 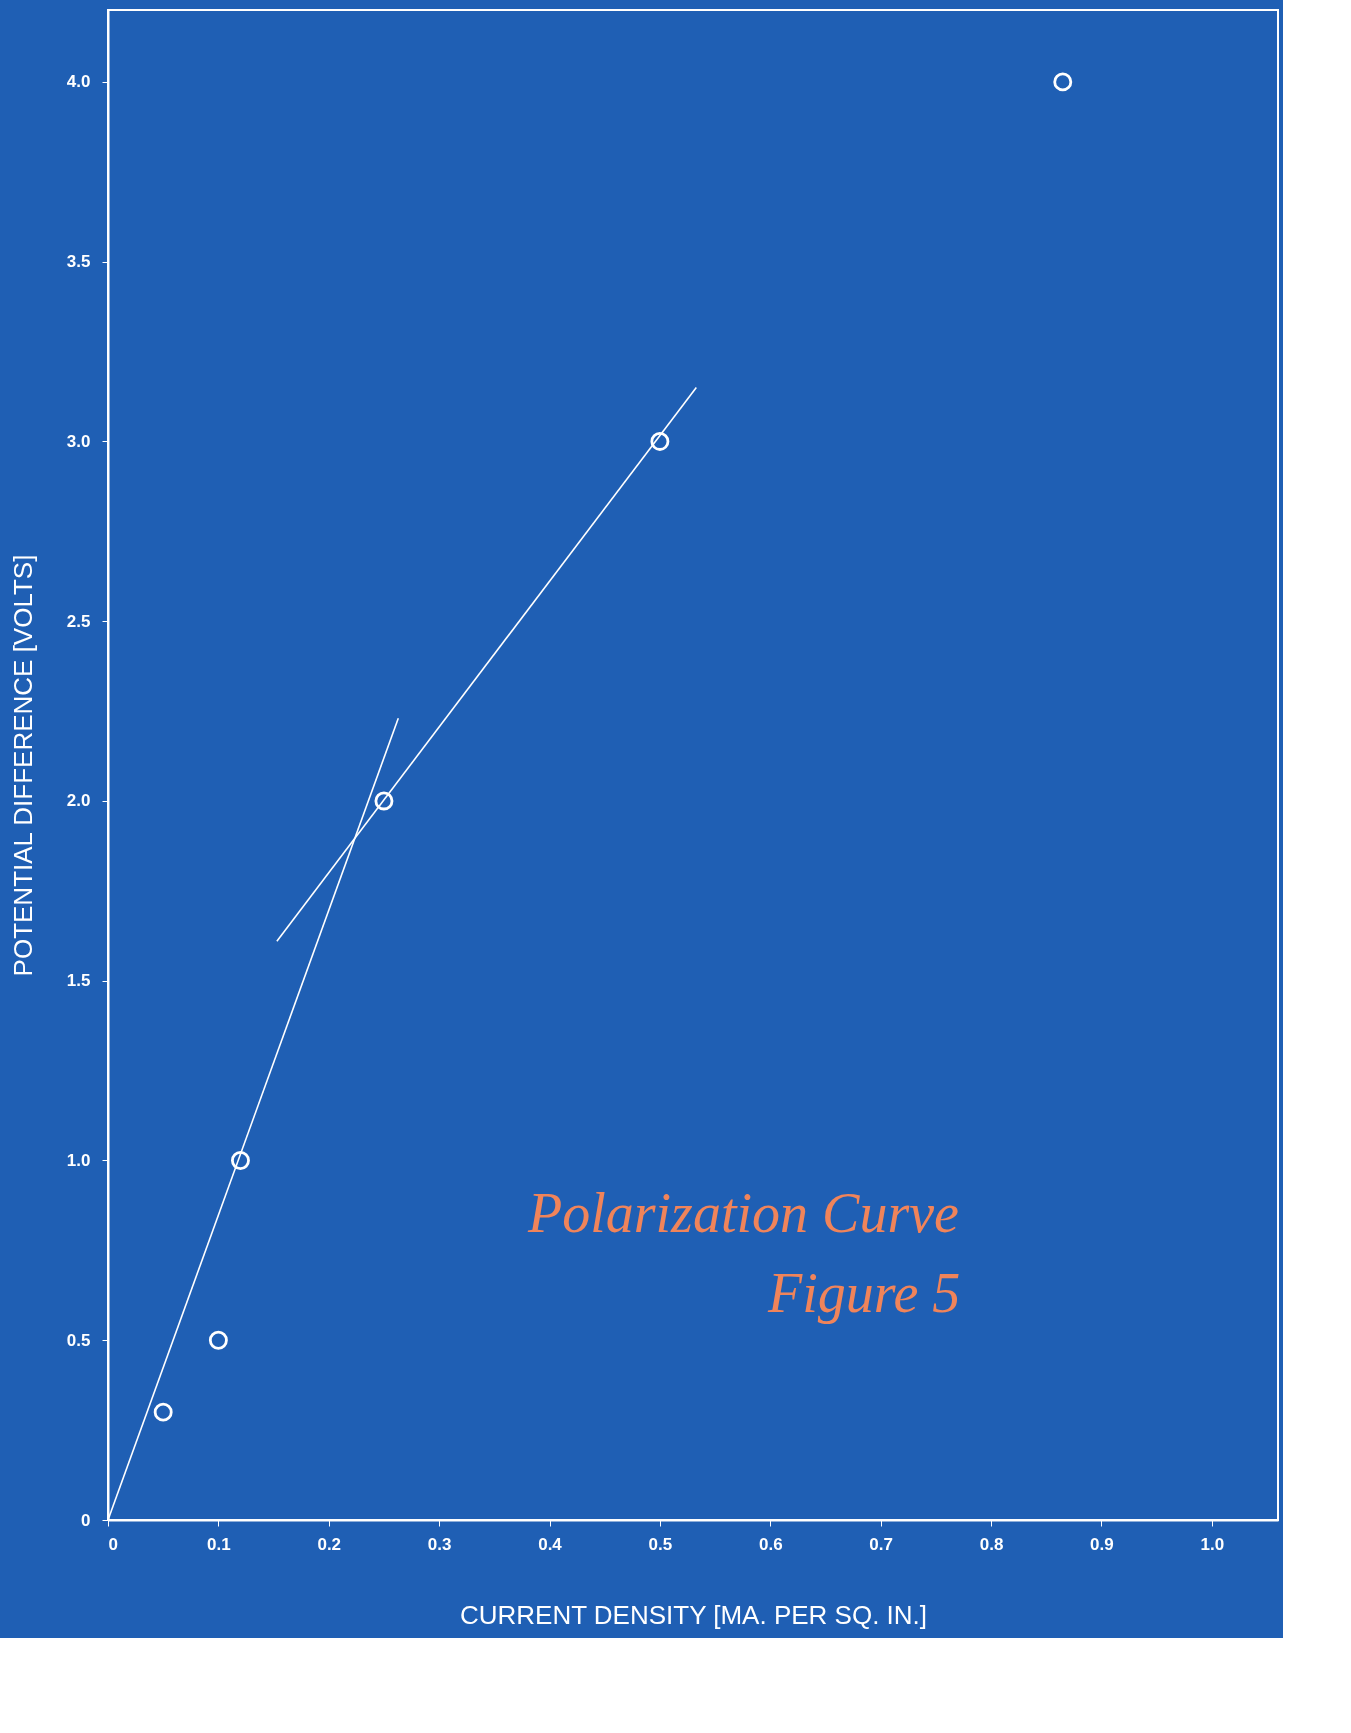 I want to click on annotation: Figure 5, so click(x=864, y=1293).